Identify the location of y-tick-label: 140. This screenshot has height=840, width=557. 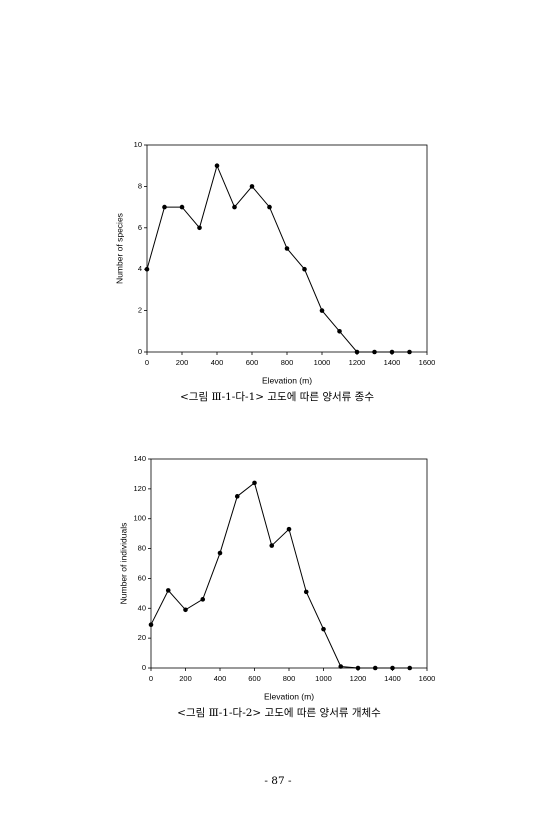
(139, 458).